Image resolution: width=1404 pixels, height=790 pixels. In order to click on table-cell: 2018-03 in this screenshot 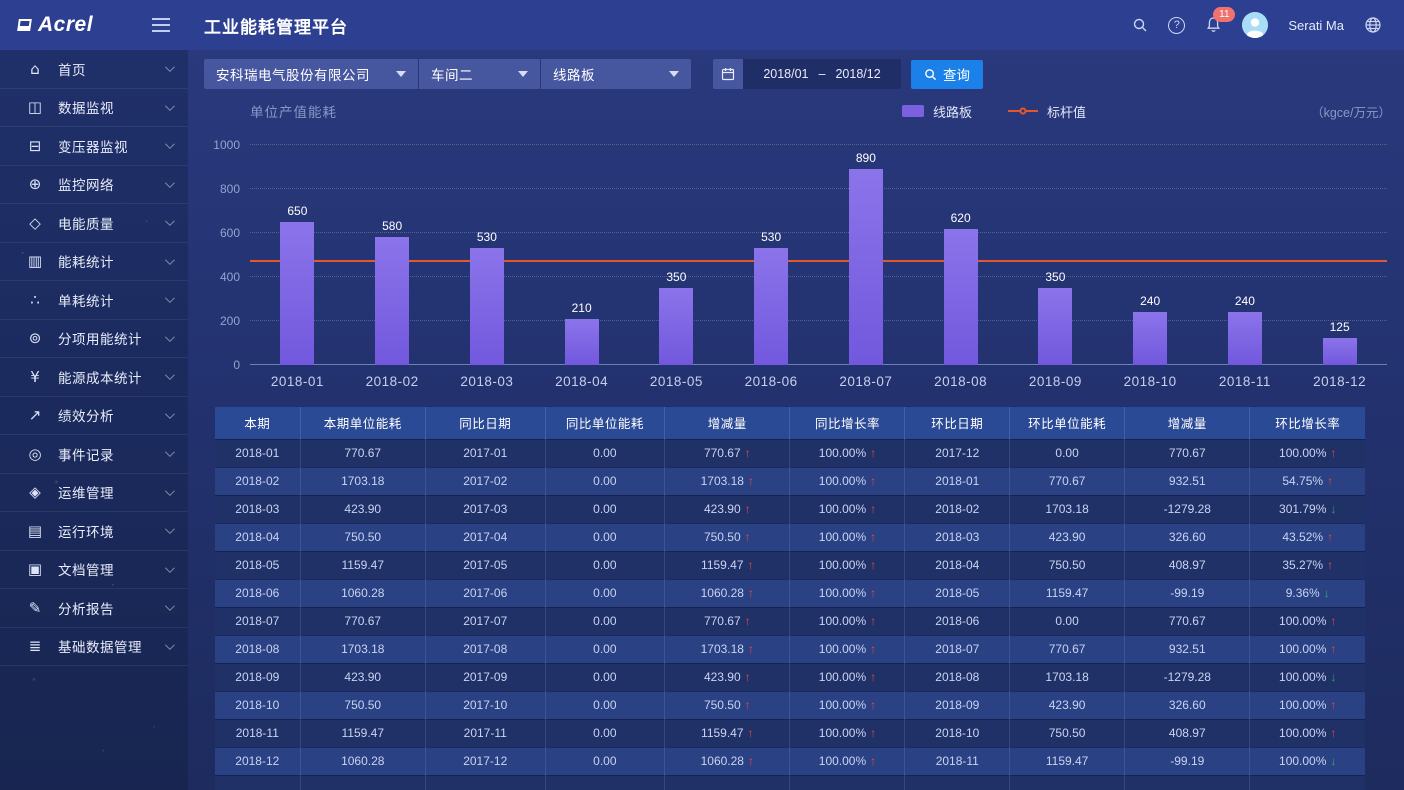, I will do `click(957, 536)`.